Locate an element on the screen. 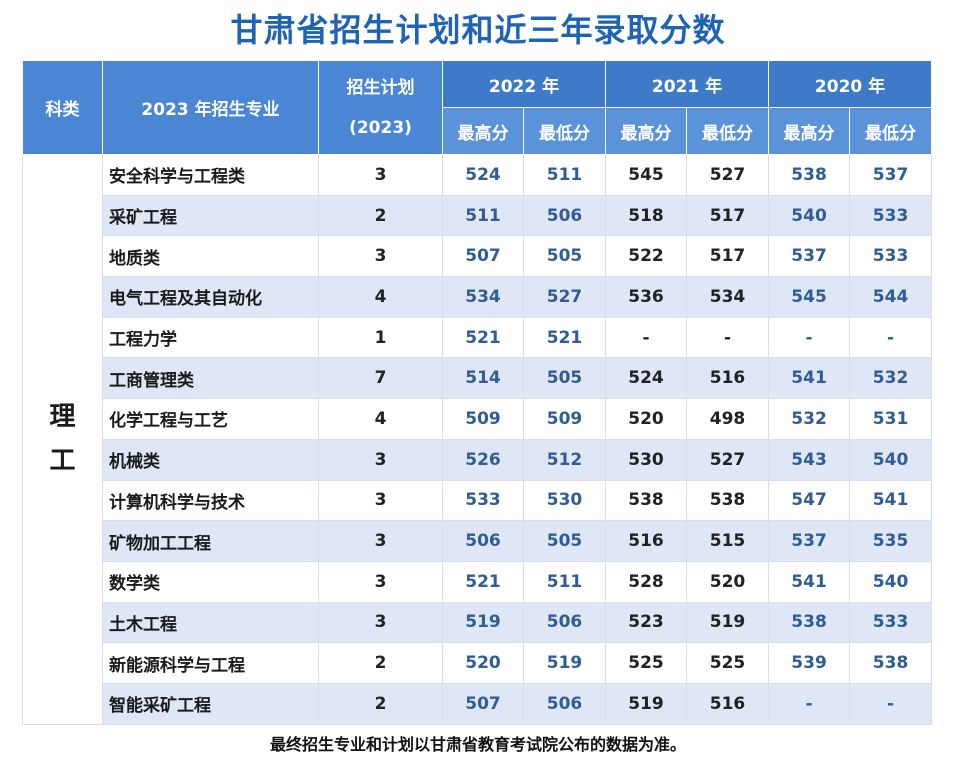 The image size is (956, 774). table-row: 地质类 3 507 505 522 517 537 533 is located at coordinates (478, 256).